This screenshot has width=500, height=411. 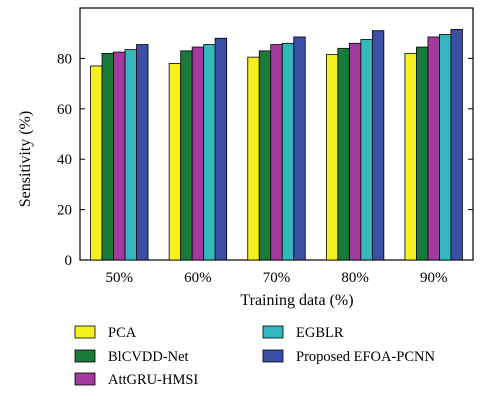 What do you see at coordinates (122, 333) in the screenshot?
I see `legend-label-pca: PCA` at bounding box center [122, 333].